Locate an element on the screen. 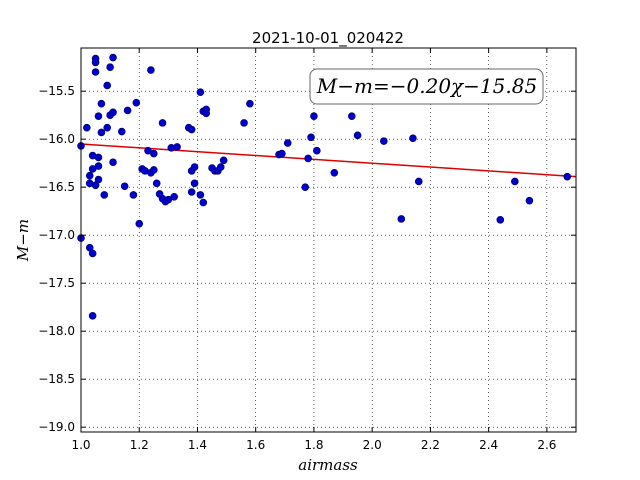 Image resolution: width=640 pixels, height=480 pixels. x-tick-label: 1.0 is located at coordinates (80, 445).